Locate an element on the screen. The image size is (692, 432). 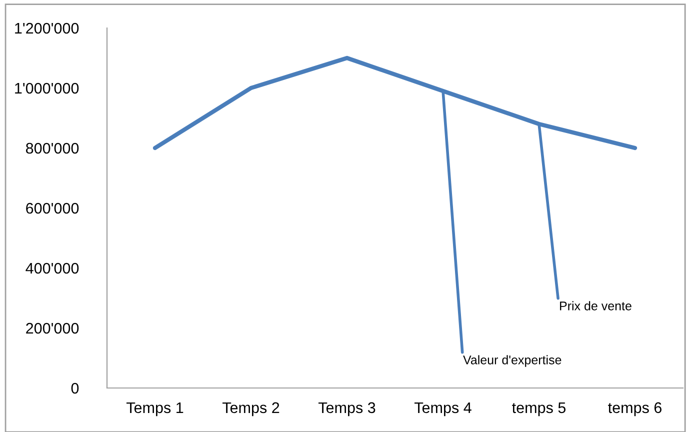
x-tick-label: Temps 2 is located at coordinates (251, 409).